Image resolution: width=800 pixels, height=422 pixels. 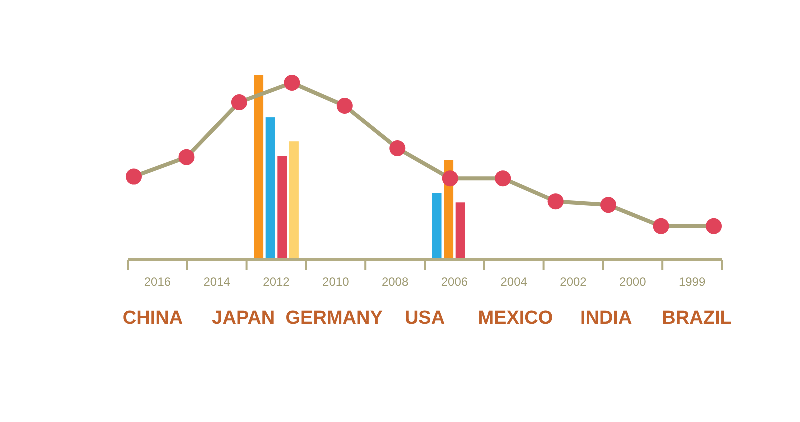 I want to click on text: MEXICO, so click(x=516, y=318).